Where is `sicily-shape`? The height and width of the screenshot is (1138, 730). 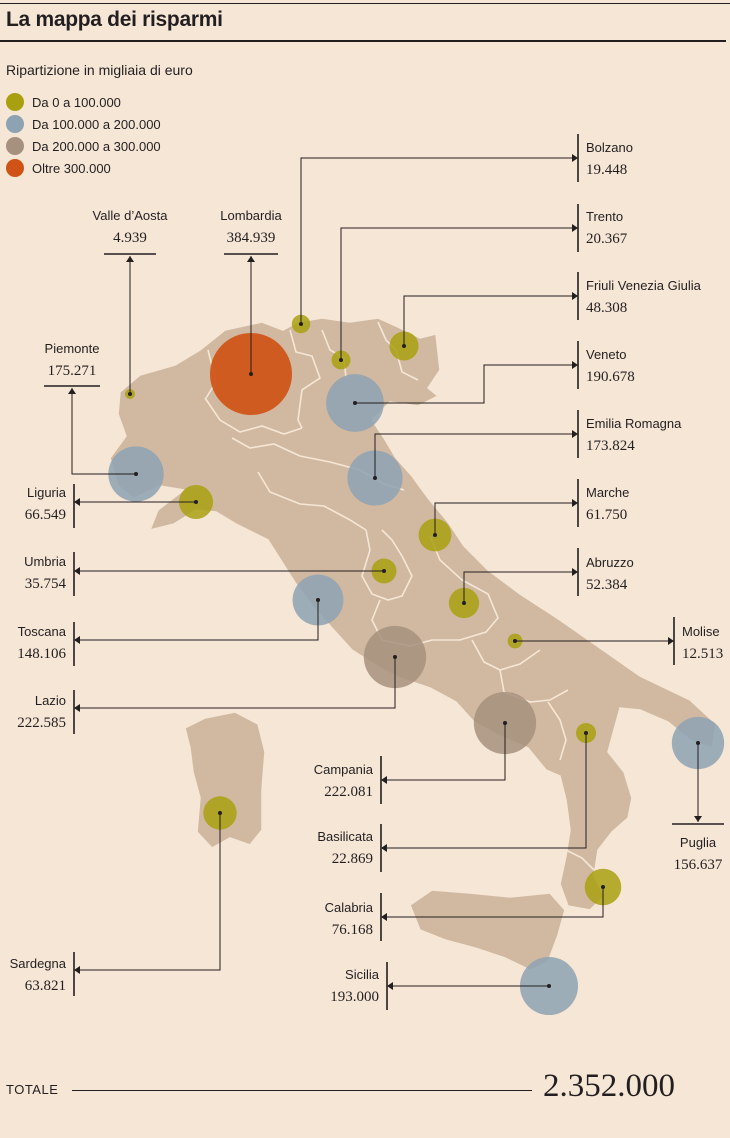
sicily-shape is located at coordinates (487, 930).